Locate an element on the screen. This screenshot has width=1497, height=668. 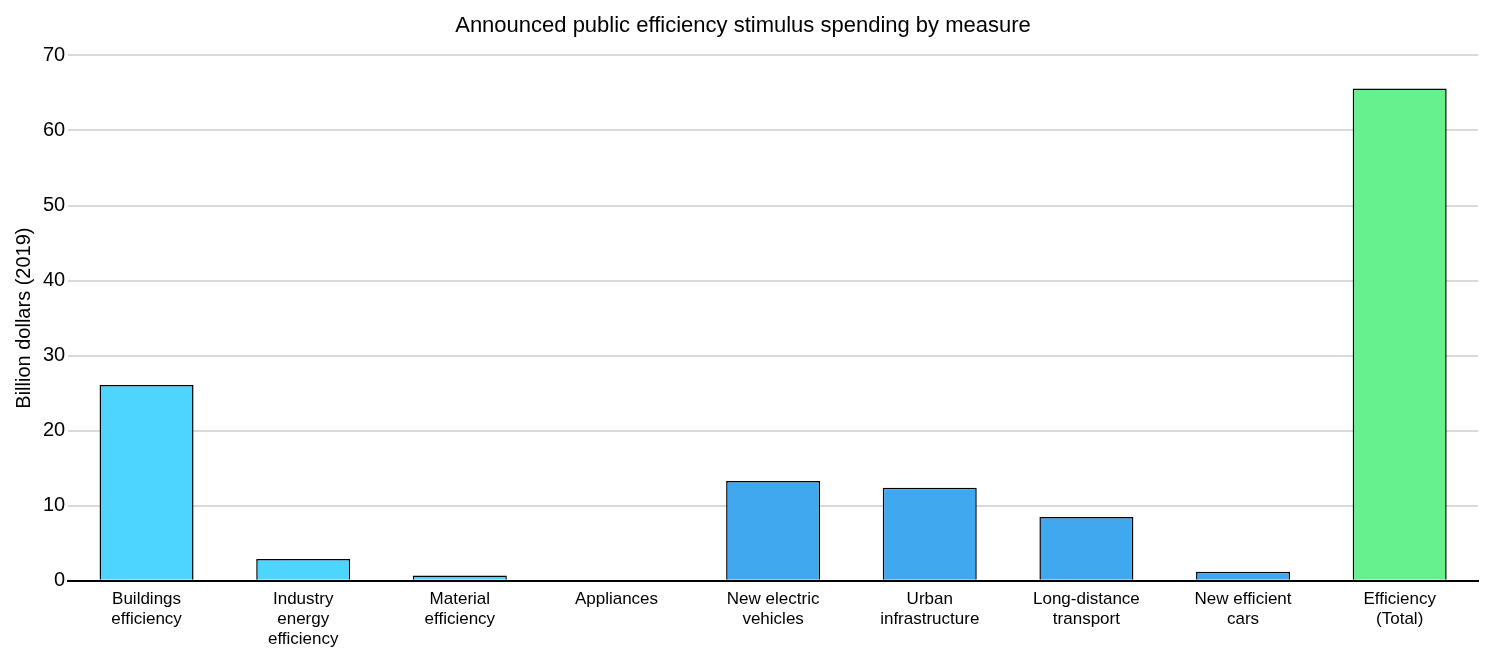
x-tick-label: New electric vehicles is located at coordinates (773, 608).